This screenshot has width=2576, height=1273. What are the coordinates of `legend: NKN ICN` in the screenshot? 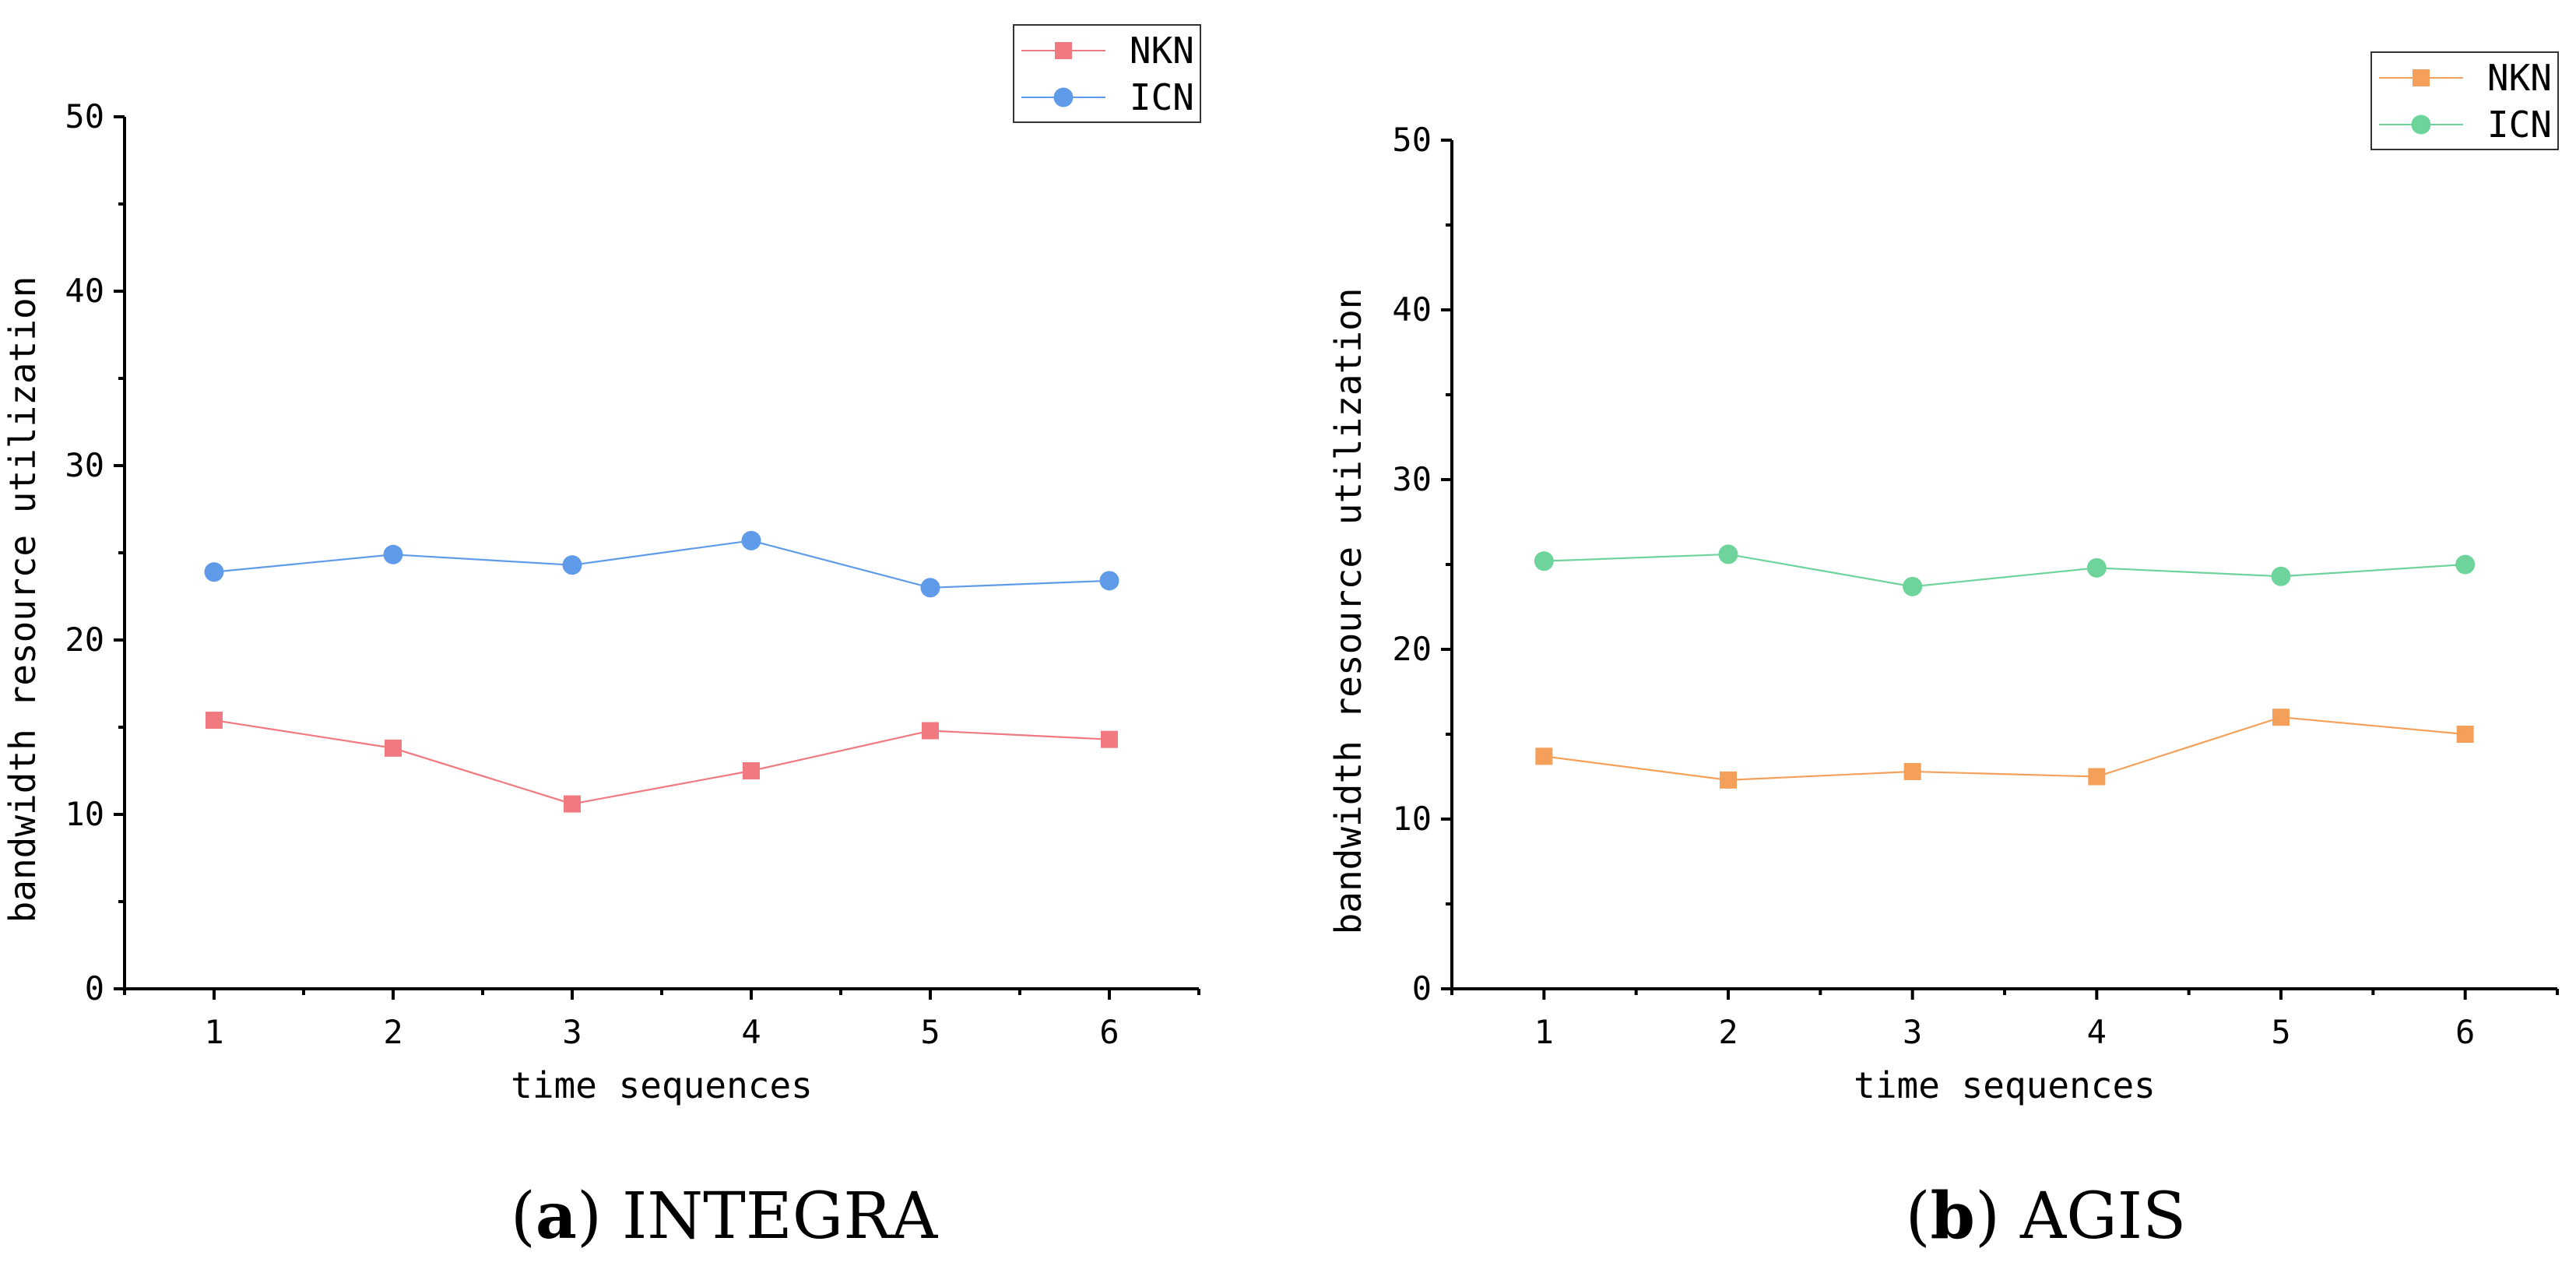 It's located at (2465, 100).